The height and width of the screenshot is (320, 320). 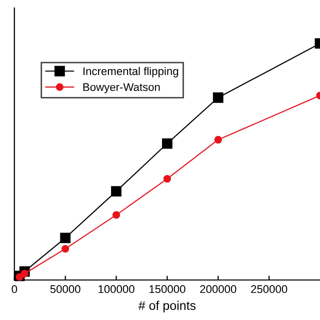 I want to click on x-axis-title: # of points, so click(x=167, y=306).